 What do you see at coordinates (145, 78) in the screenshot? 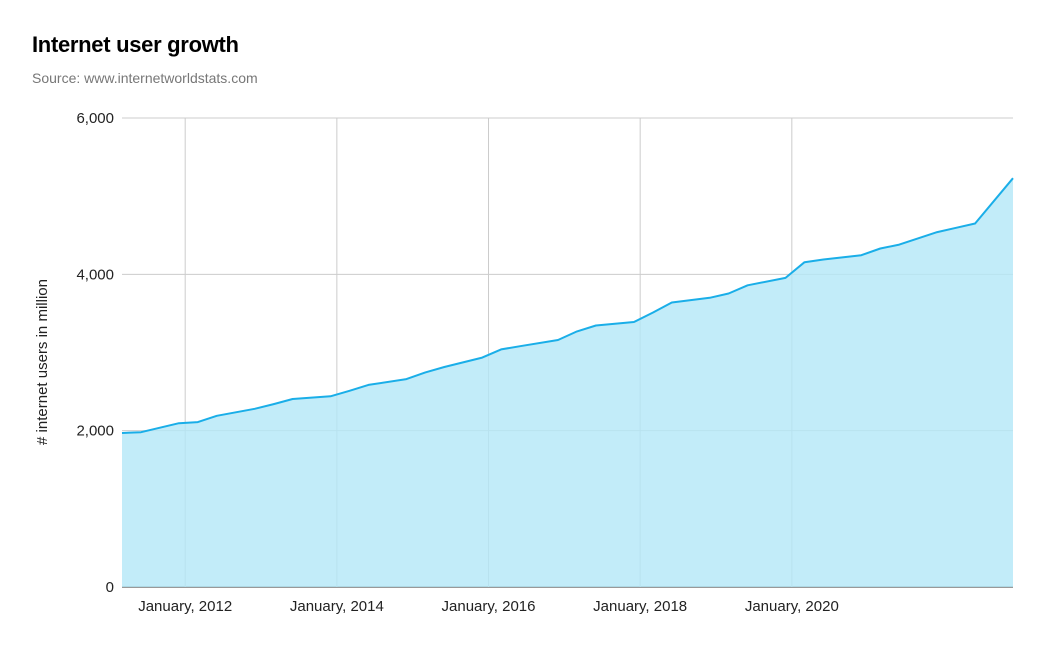
I see `chart-subtitle: Source: www.internetworldstats.com` at bounding box center [145, 78].